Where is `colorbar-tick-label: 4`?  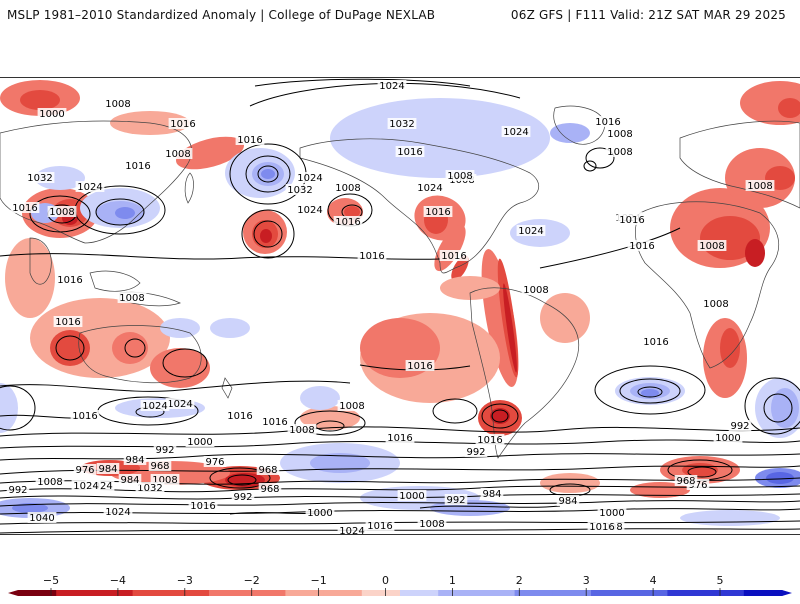
colorbar-tick-label: 4 is located at coordinates (653, 580).